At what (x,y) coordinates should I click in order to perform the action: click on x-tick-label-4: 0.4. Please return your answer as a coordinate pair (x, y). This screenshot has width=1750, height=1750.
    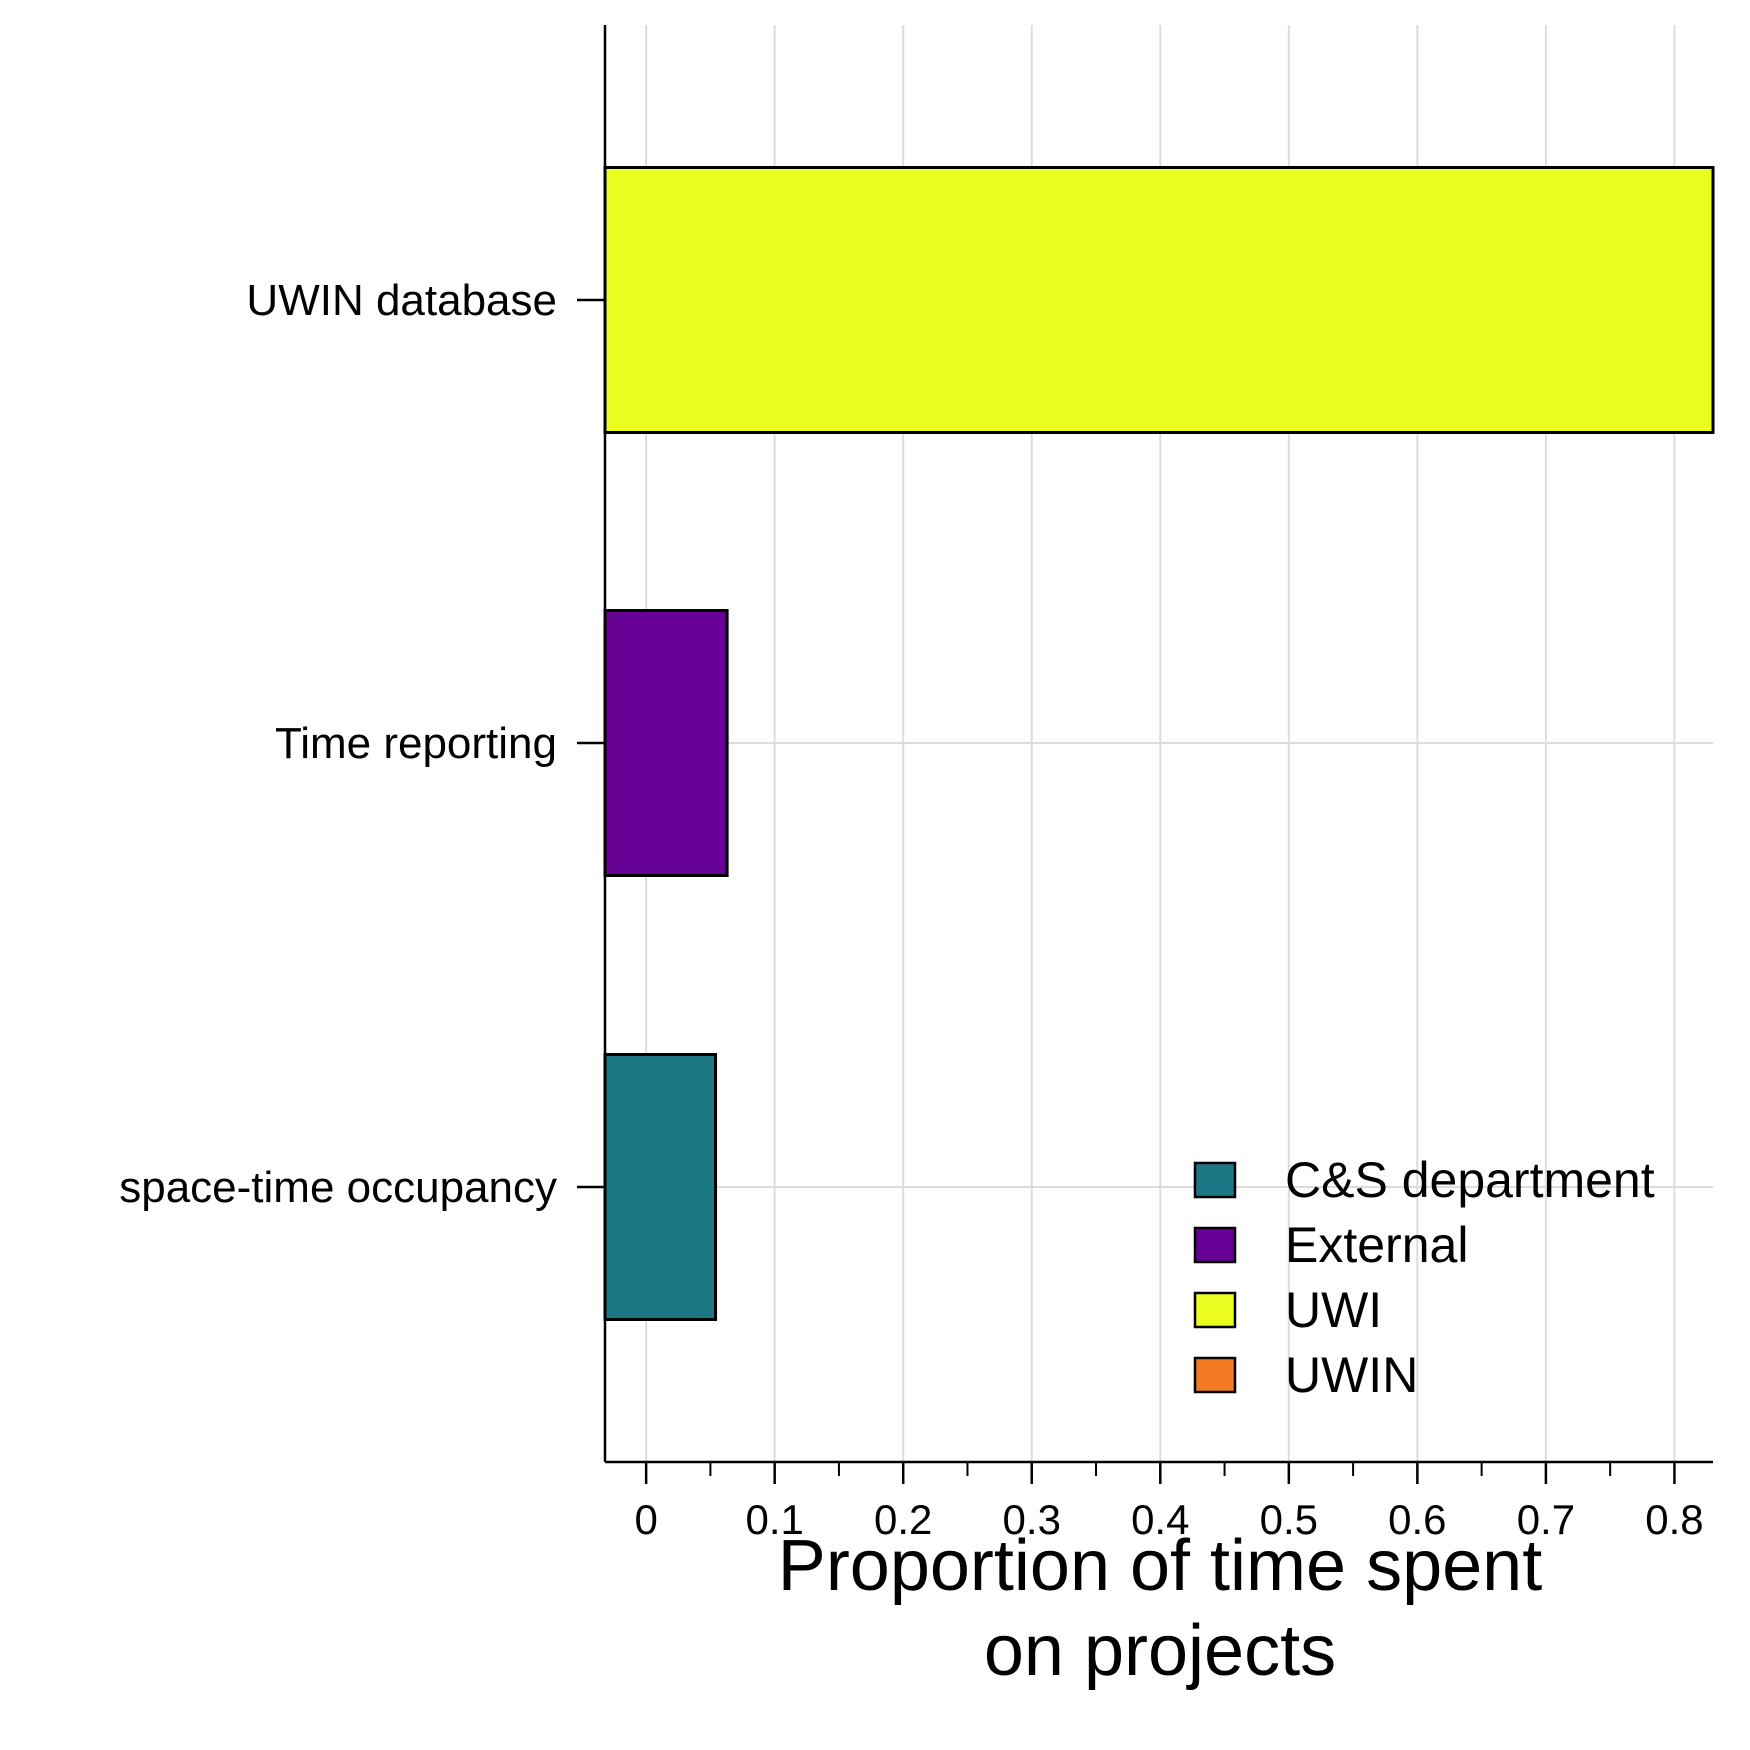
    Looking at the image, I should click on (1160, 1519).